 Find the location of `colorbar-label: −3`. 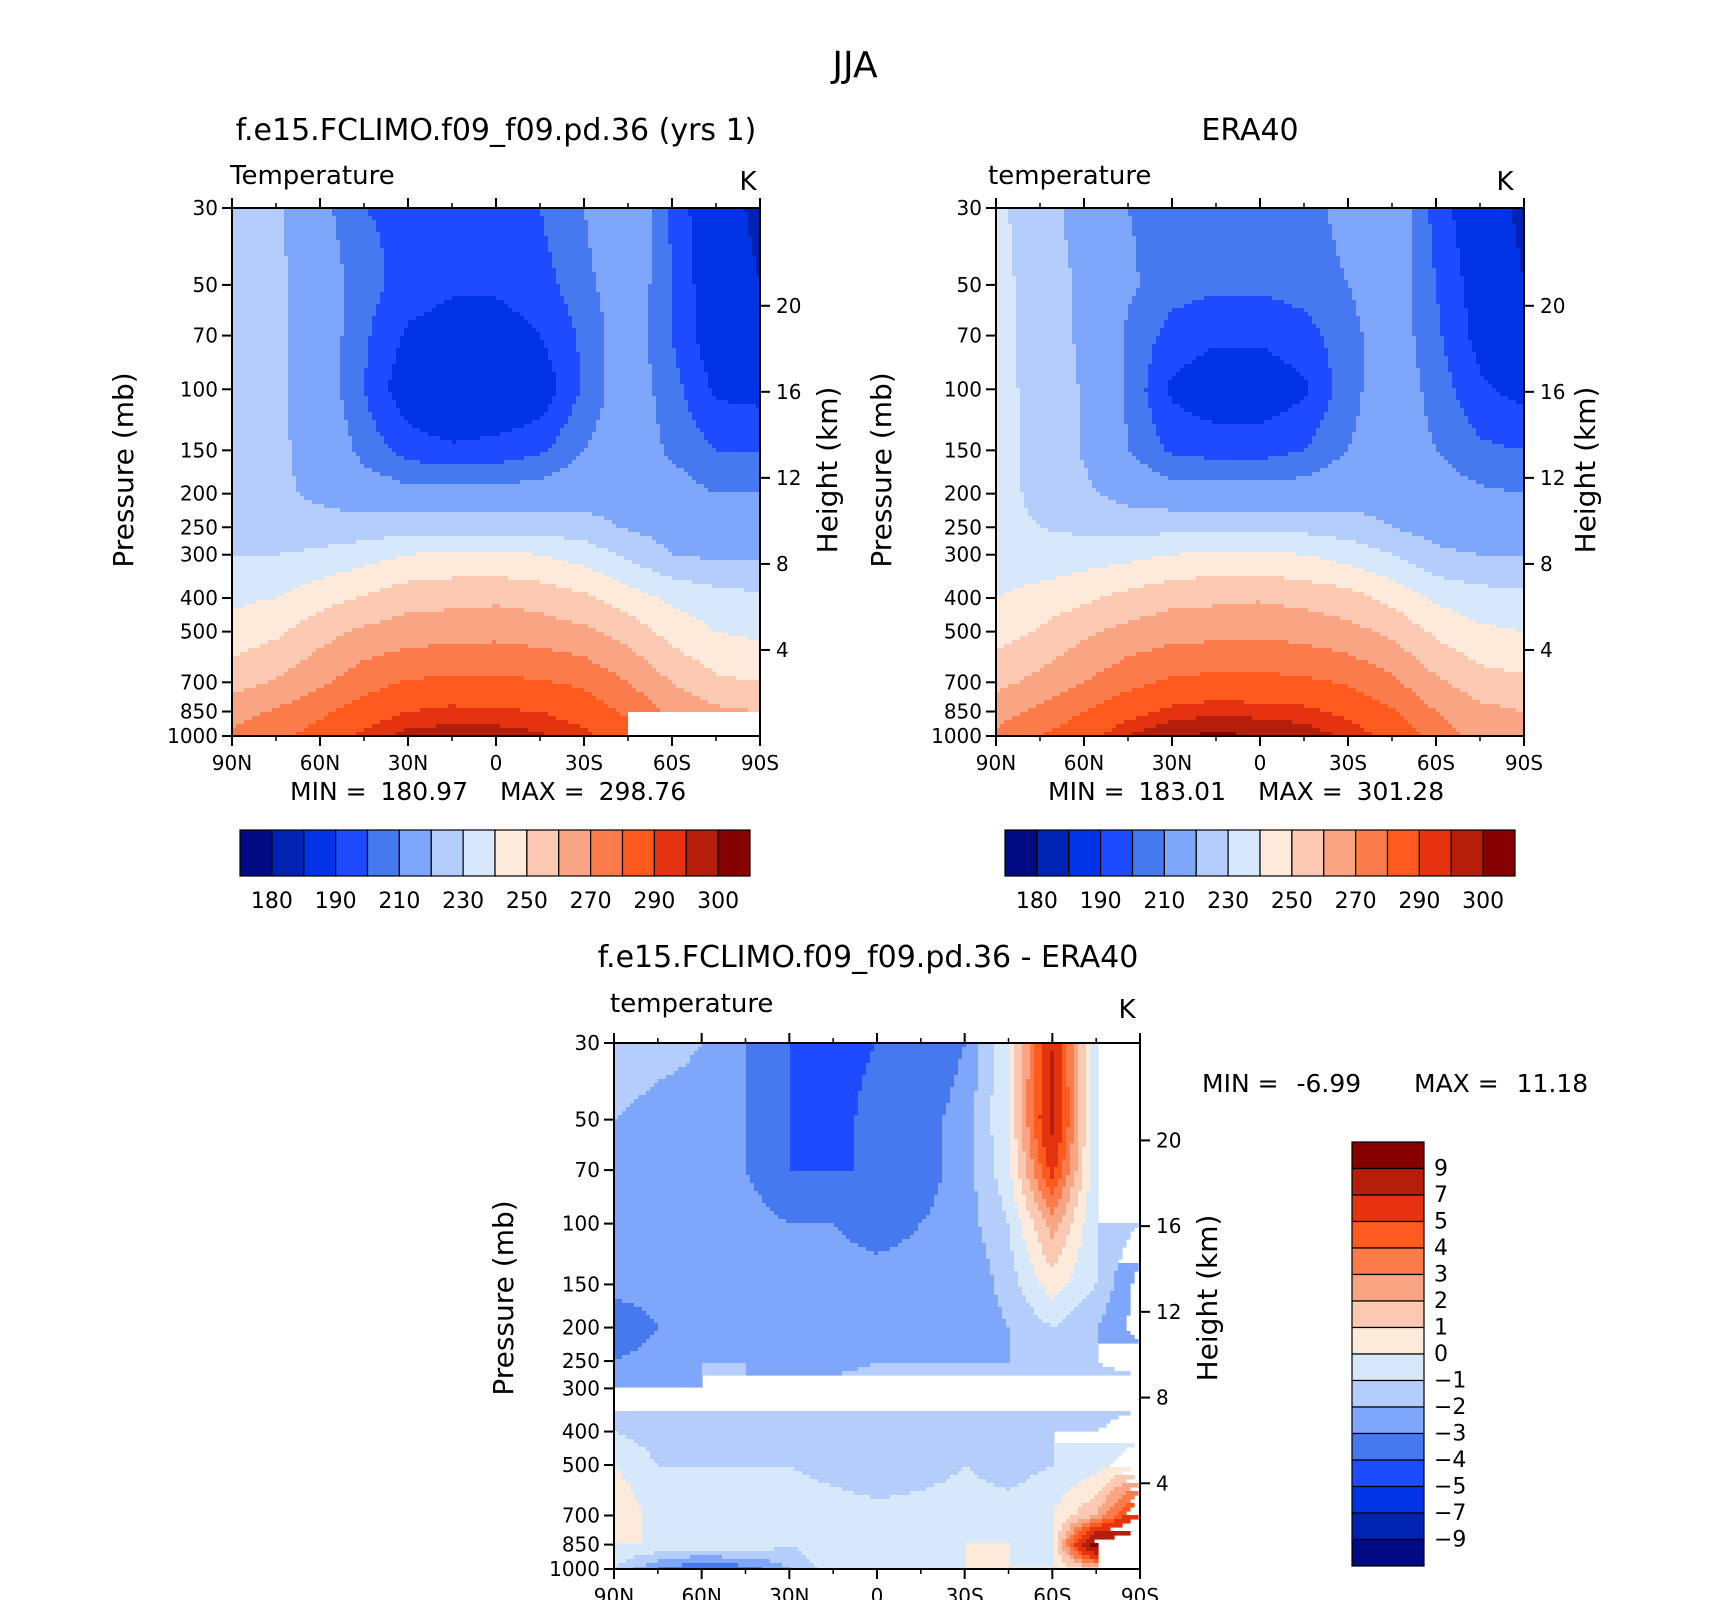

colorbar-label: −3 is located at coordinates (1450, 1434).